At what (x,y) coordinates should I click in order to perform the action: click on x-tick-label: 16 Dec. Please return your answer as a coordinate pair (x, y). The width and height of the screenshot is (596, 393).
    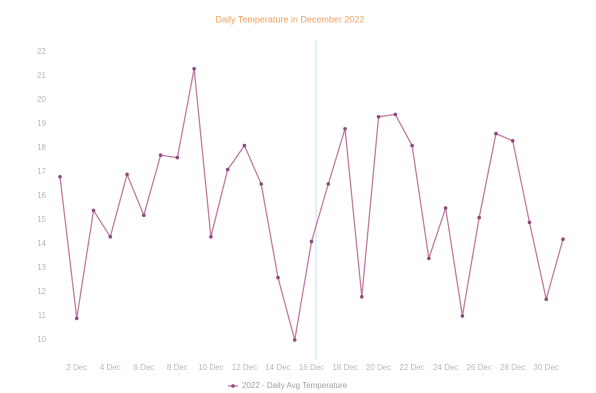
    Looking at the image, I should click on (311, 367).